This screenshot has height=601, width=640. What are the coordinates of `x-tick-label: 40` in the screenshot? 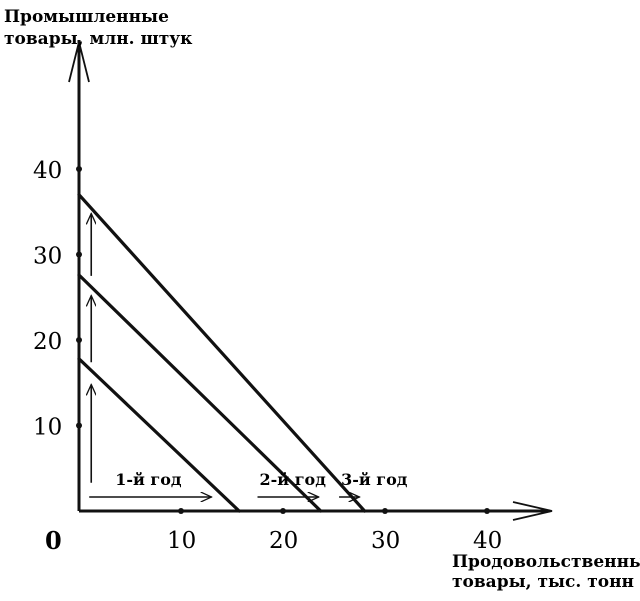 It's located at (487, 541).